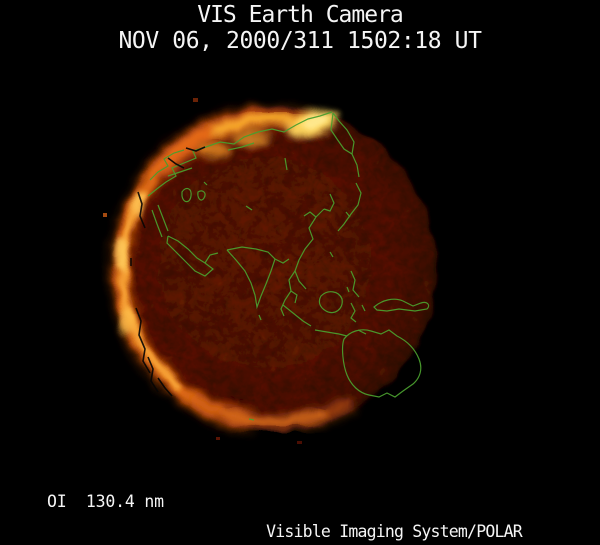 The height and width of the screenshot is (545, 600). I want to click on coast-india, so click(251, 278).